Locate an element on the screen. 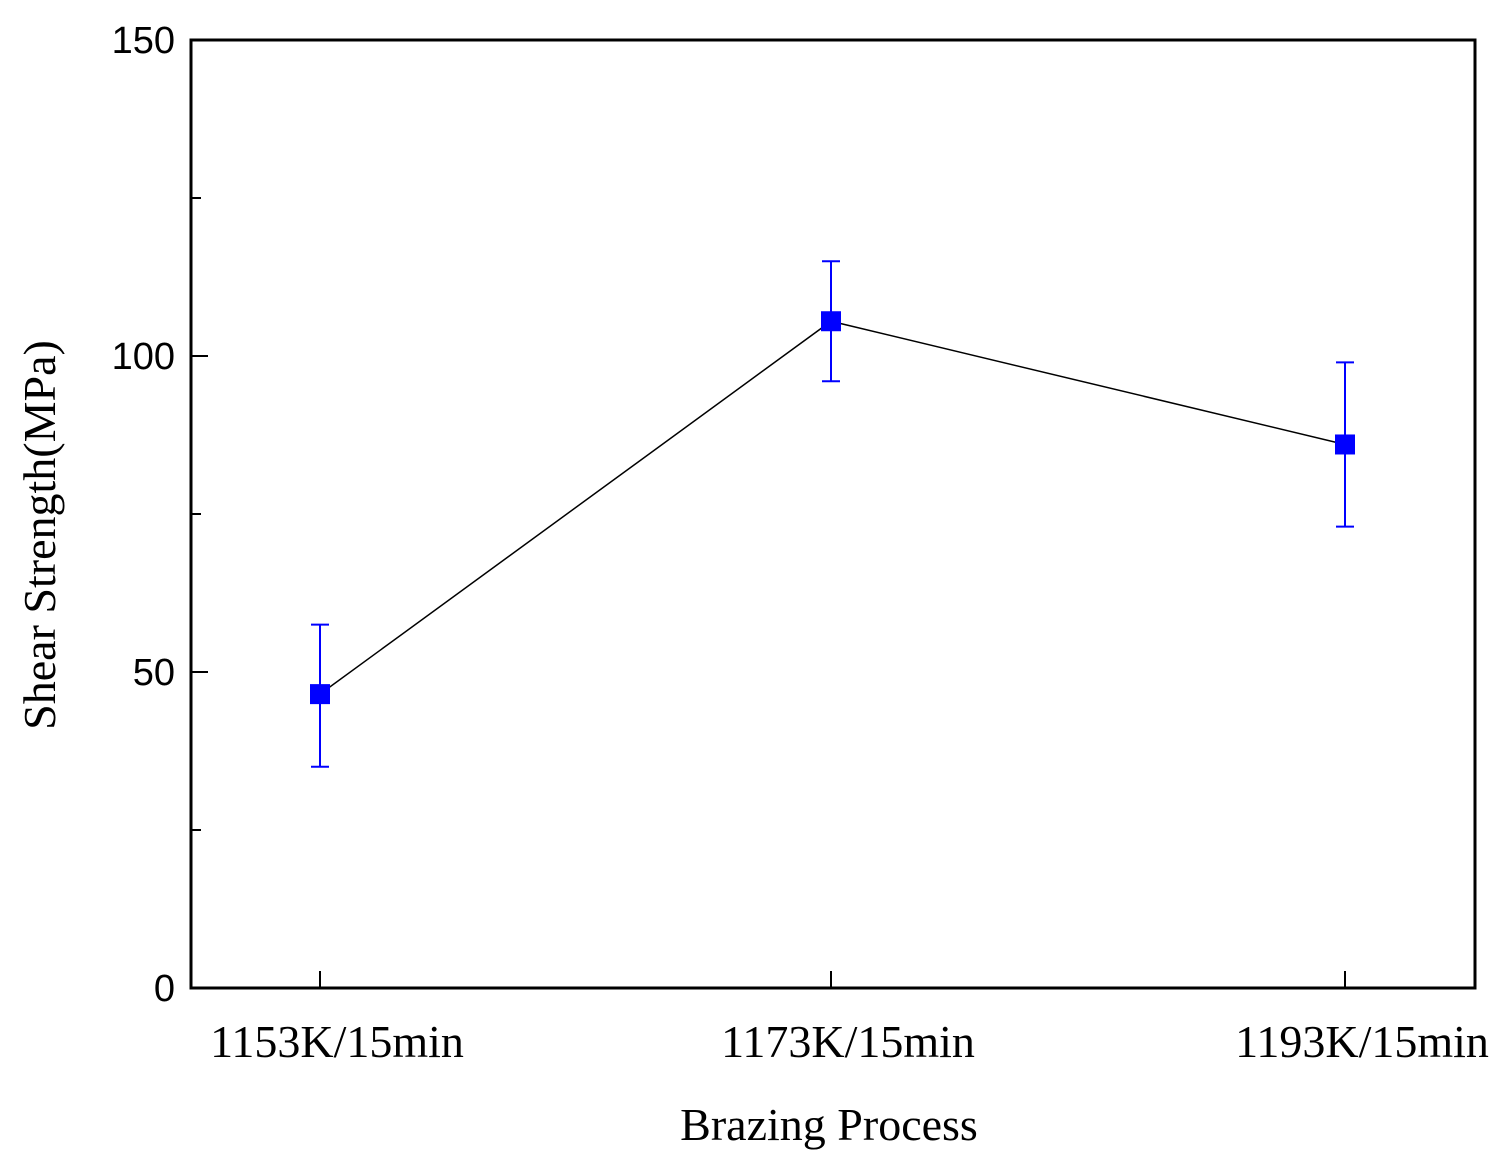 This screenshot has width=1506, height=1170. y-tick-label: 150 is located at coordinates (143, 41).